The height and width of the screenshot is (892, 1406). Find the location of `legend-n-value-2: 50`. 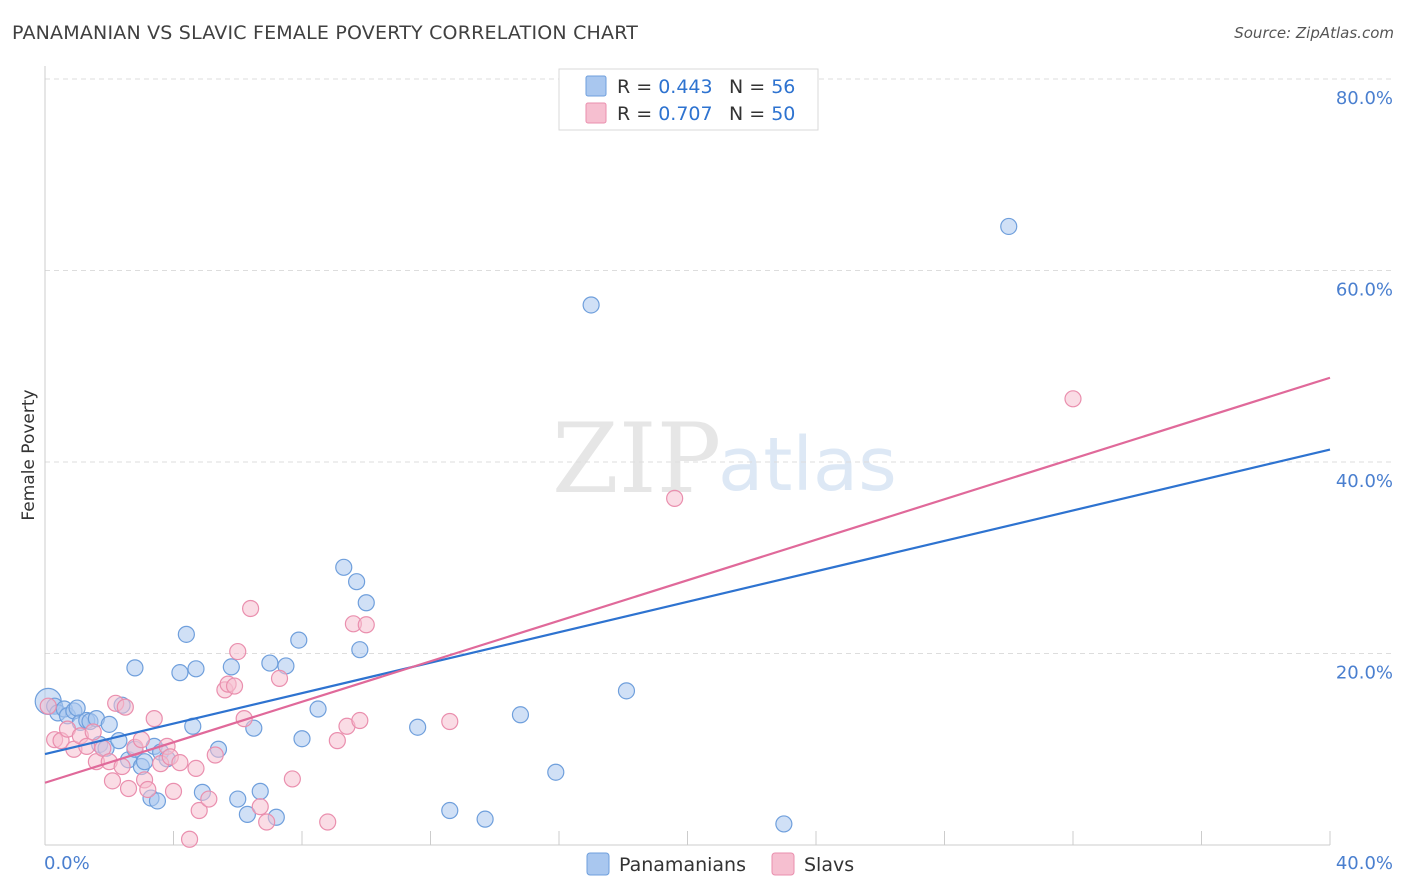

legend-n-value-2: 50 is located at coordinates (783, 114).